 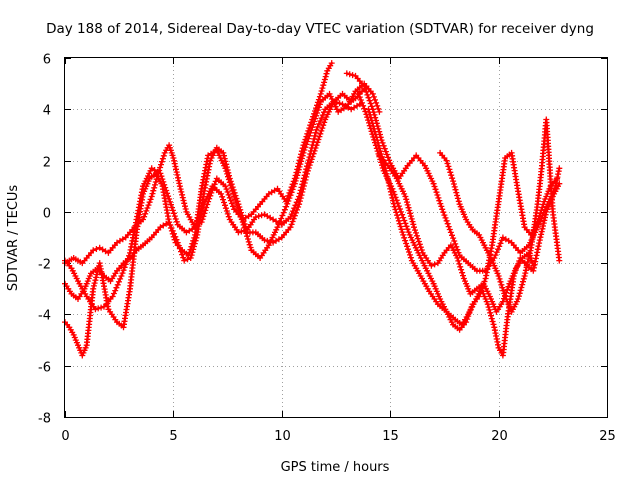 I want to click on x-tick-label: 25, so click(x=607, y=436).